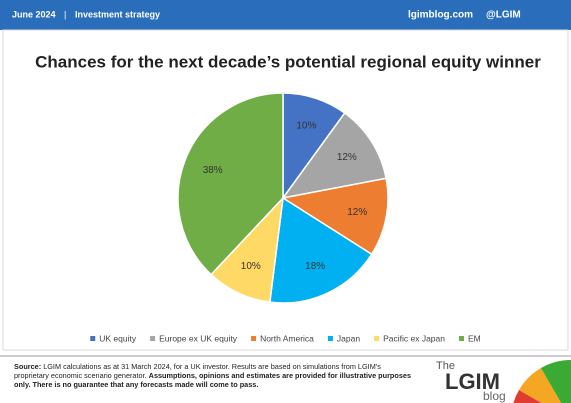  Describe the element at coordinates (474, 338) in the screenshot. I see `legend-label: EM` at that location.